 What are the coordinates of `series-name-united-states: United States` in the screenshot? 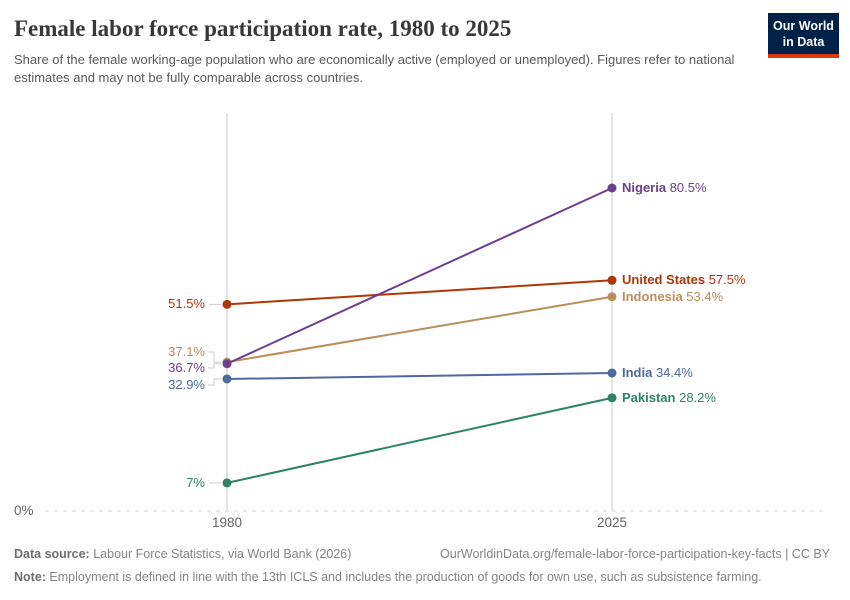 It's located at (664, 280).